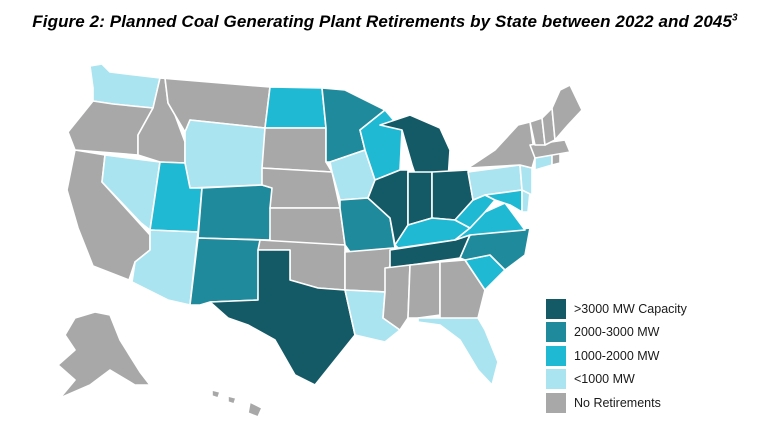  What do you see at coordinates (225, 271) in the screenshot?
I see `state-NM` at bounding box center [225, 271].